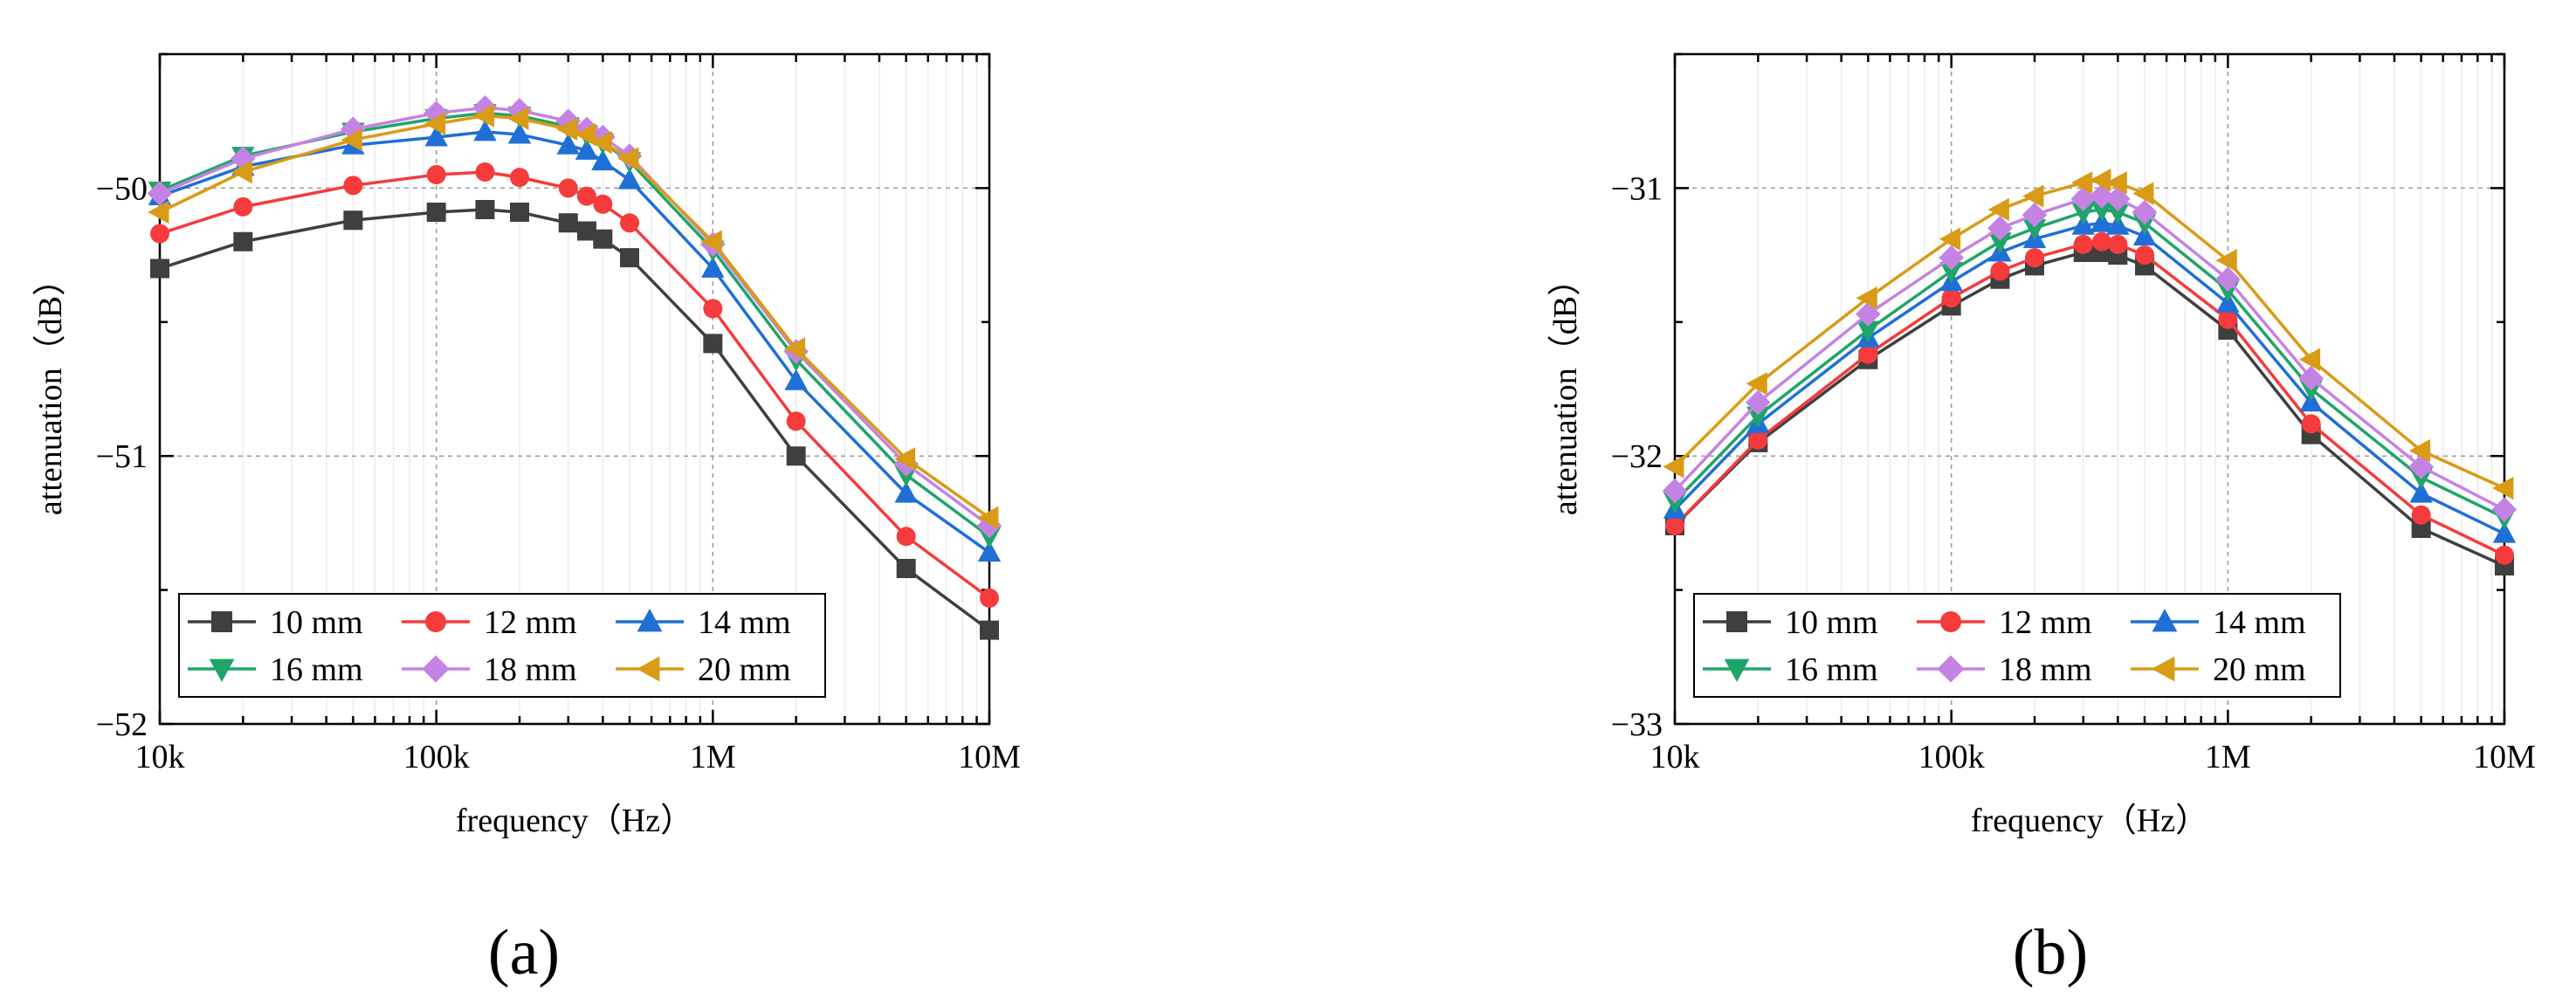  Describe the element at coordinates (275, 669) in the screenshot. I see `legend-item: 16 mm` at that location.